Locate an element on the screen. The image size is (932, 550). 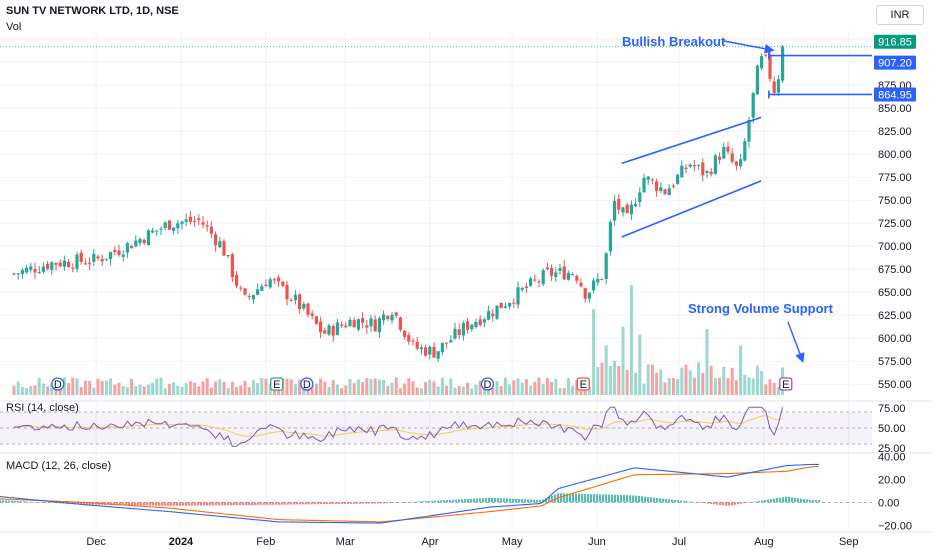
time-tick-label: Aug is located at coordinates (764, 542).